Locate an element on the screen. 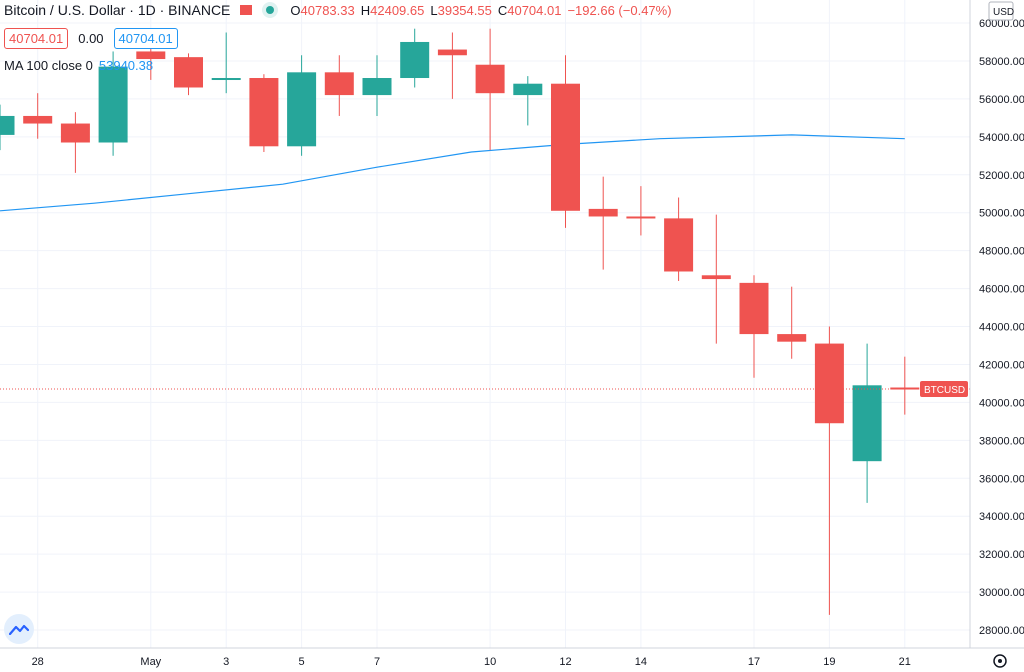 The width and height of the screenshot is (1024, 672). price-tick-label: 52000.00 is located at coordinates (1001, 176).